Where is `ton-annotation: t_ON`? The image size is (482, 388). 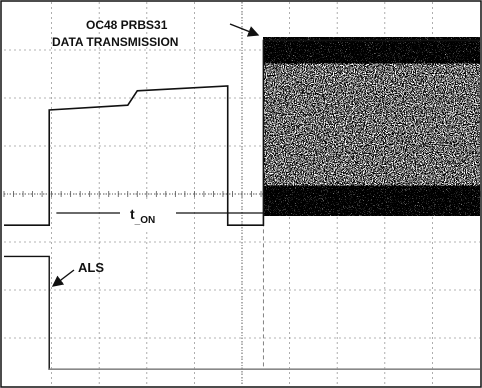 ton-annotation: t_ON is located at coordinates (148, 215).